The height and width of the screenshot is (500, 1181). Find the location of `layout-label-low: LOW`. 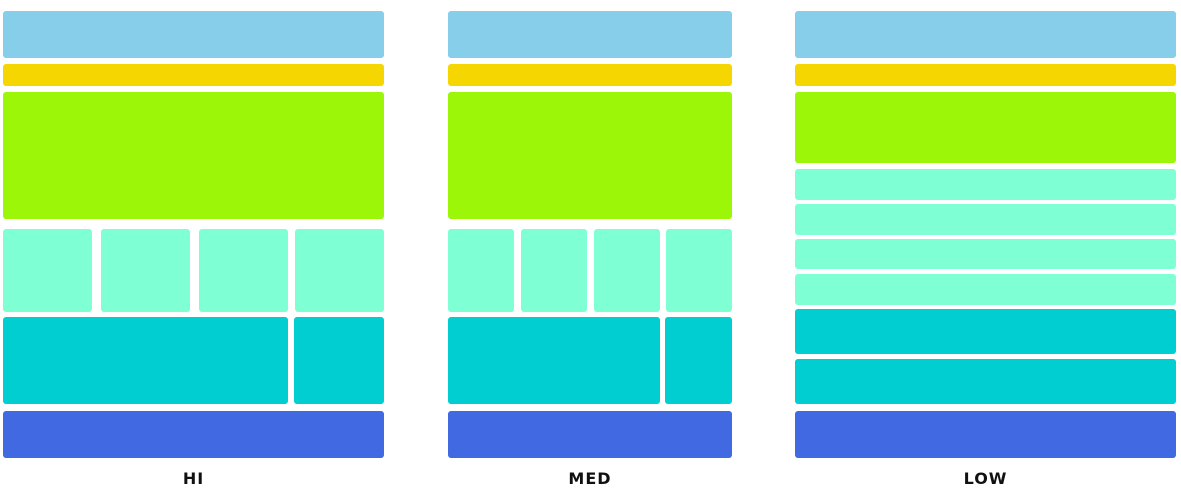

layout-label-low: LOW is located at coordinates (985, 478).